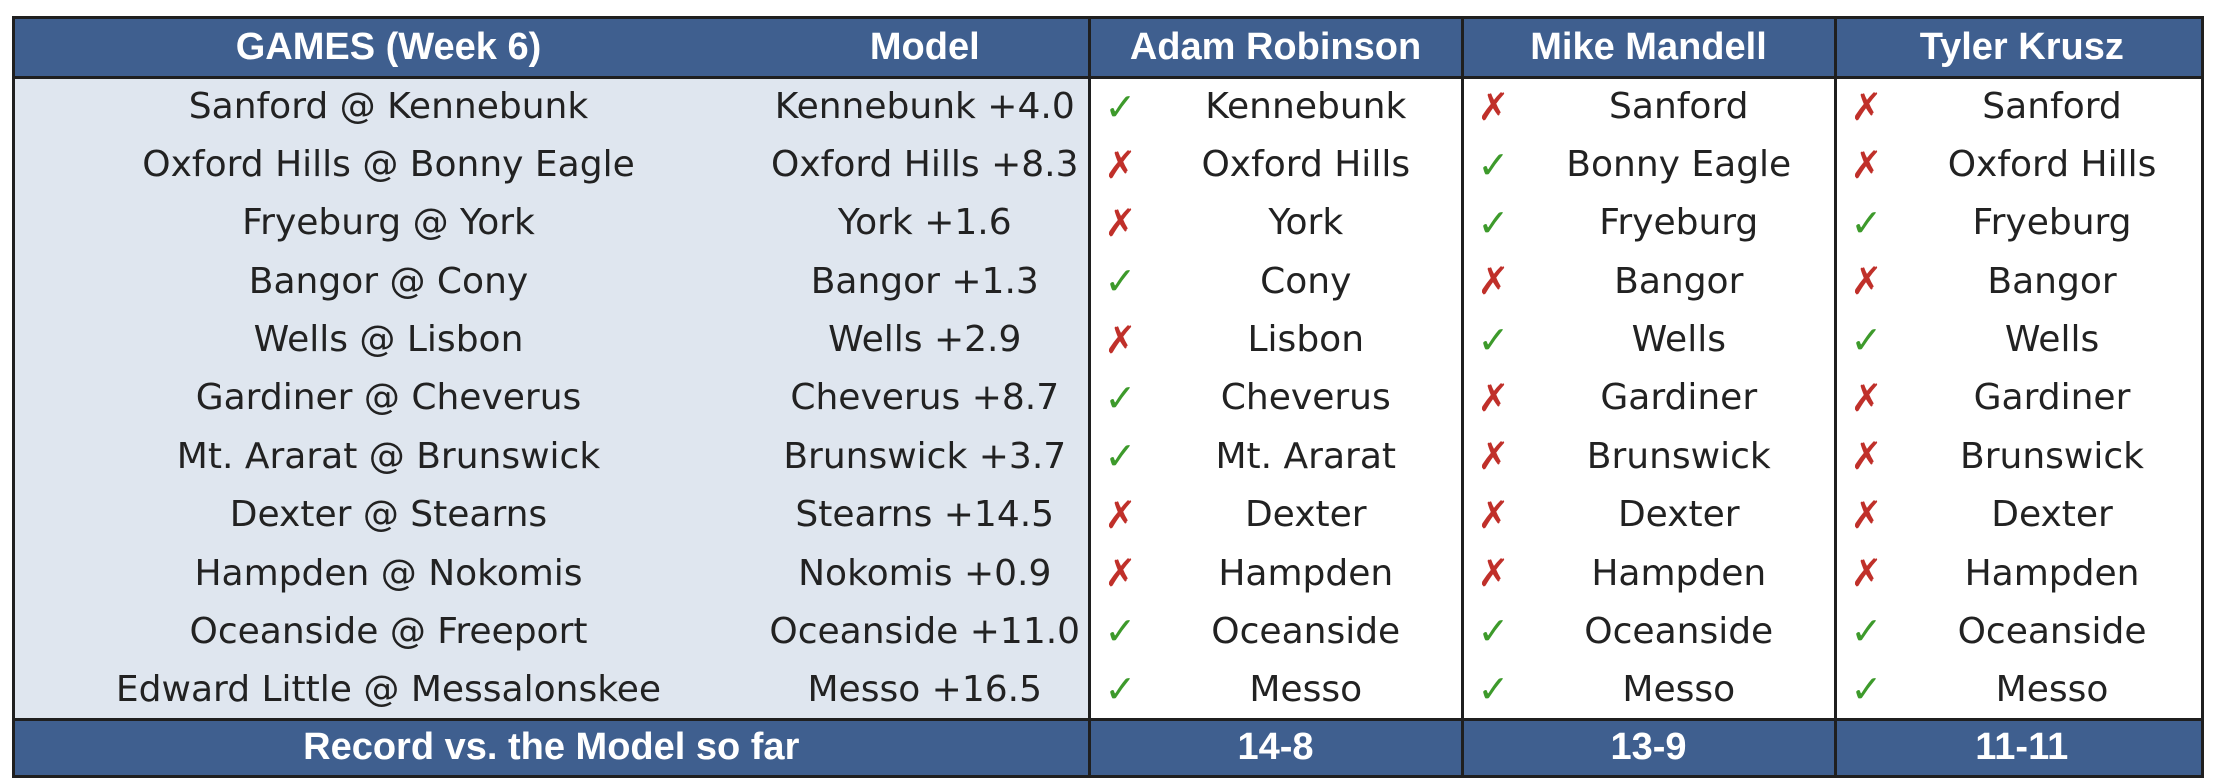  Describe the element at coordinates (1306, 223) in the screenshot. I see `pick-cell-adam: York` at that location.